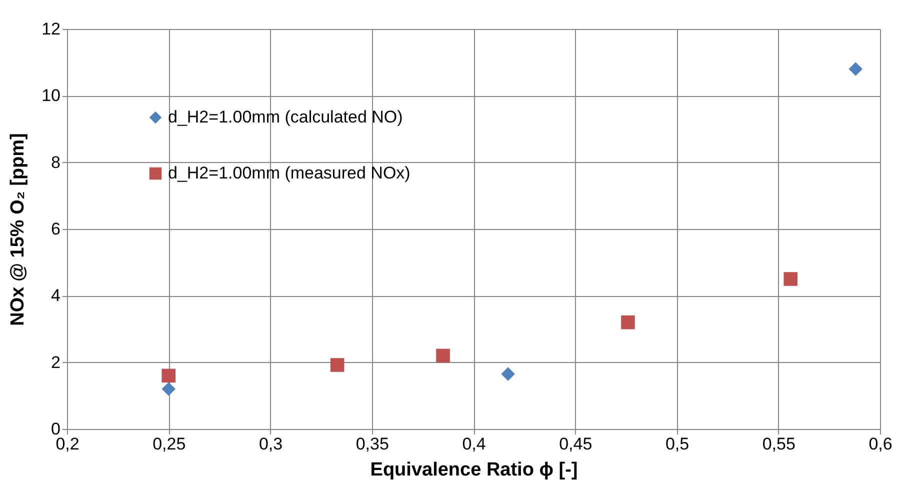  Describe the element at coordinates (51, 29) in the screenshot. I see `y-tick-label: 12` at that location.